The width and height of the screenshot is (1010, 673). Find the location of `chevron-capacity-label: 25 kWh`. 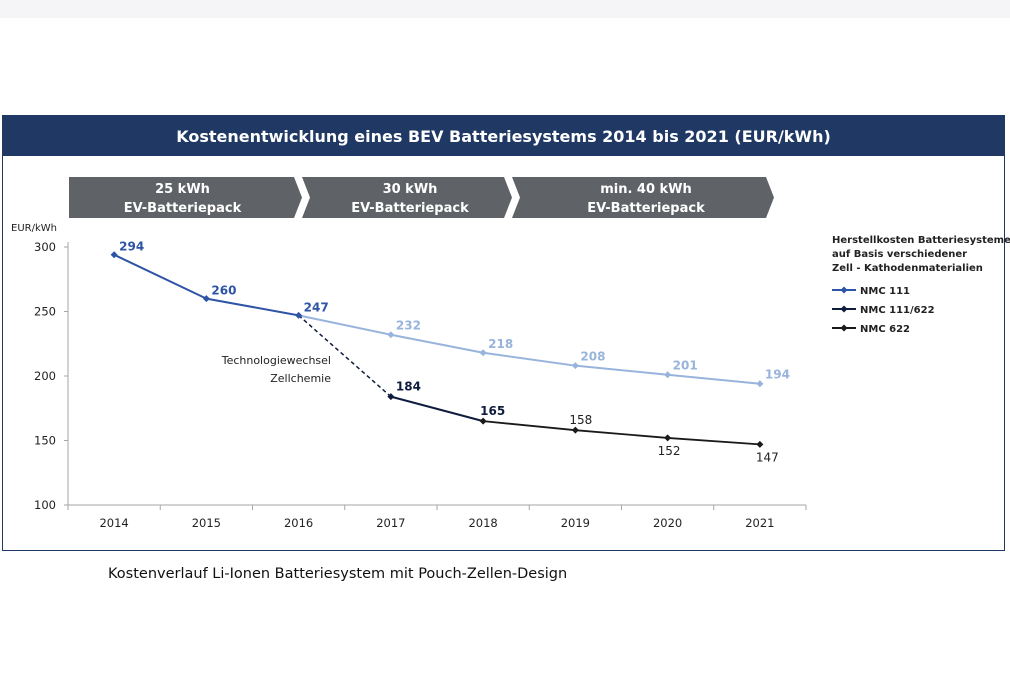

chevron-capacity-label: 25 kWh is located at coordinates (182, 189).